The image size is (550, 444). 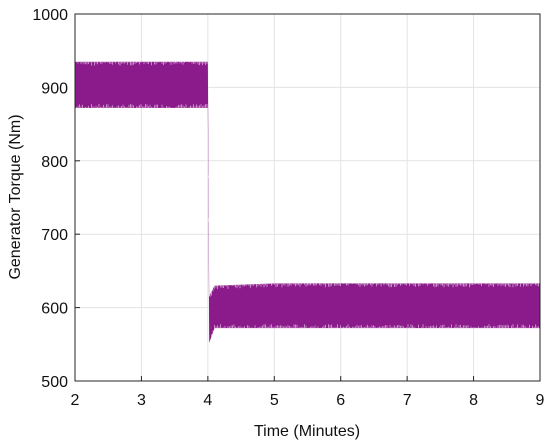 What do you see at coordinates (54, 309) in the screenshot?
I see `y-tick-label: 600` at bounding box center [54, 309].